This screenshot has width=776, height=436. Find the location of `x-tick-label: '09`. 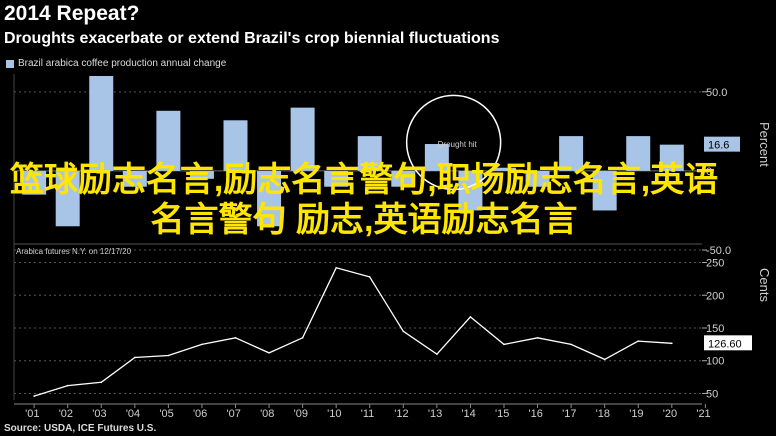

x-tick-label: '09 is located at coordinates (301, 414).